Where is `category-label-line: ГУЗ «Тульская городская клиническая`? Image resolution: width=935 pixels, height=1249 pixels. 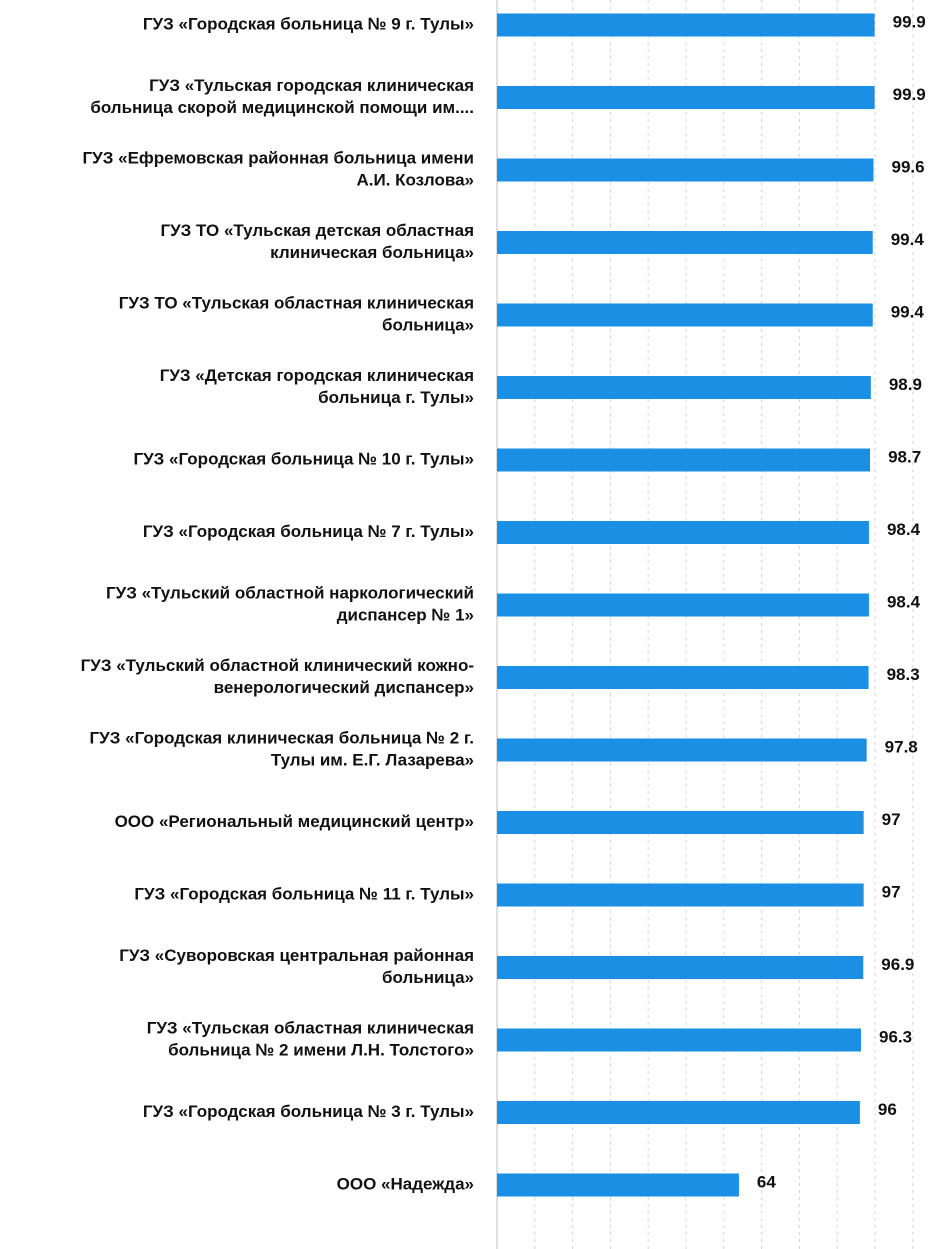 category-label-line: ГУЗ «Тульская городская клиническая is located at coordinates (311, 85).